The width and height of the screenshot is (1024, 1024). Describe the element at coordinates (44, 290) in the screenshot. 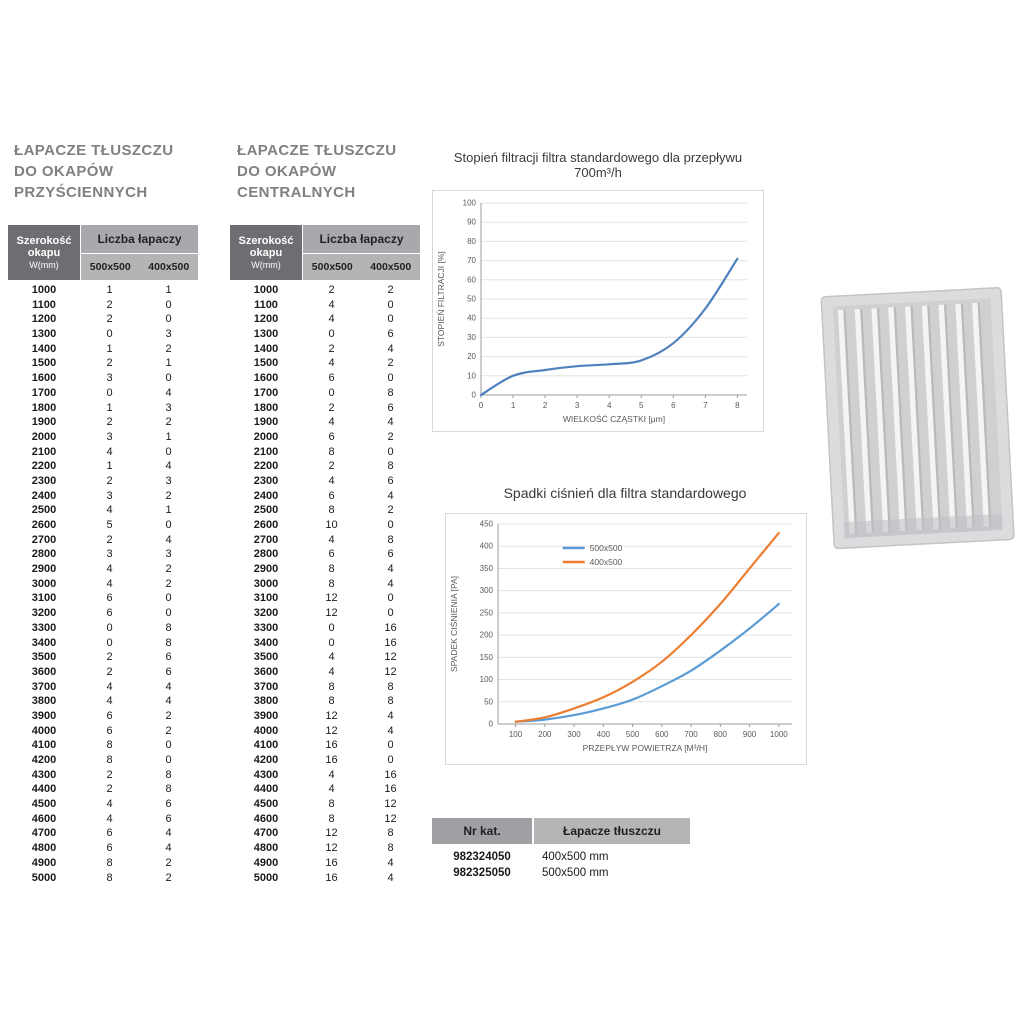

I see `hood-width-cell: 1000` at that location.